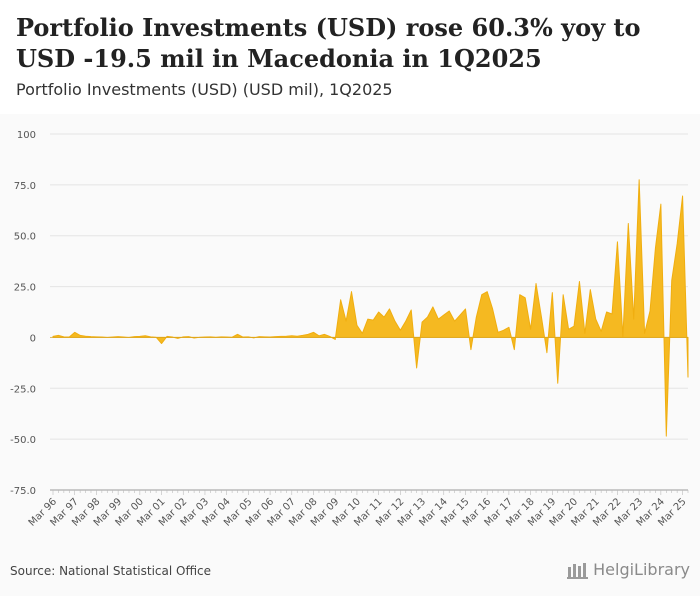  Describe the element at coordinates (33, 338) in the screenshot. I see `y-tick-label: 0` at that location.